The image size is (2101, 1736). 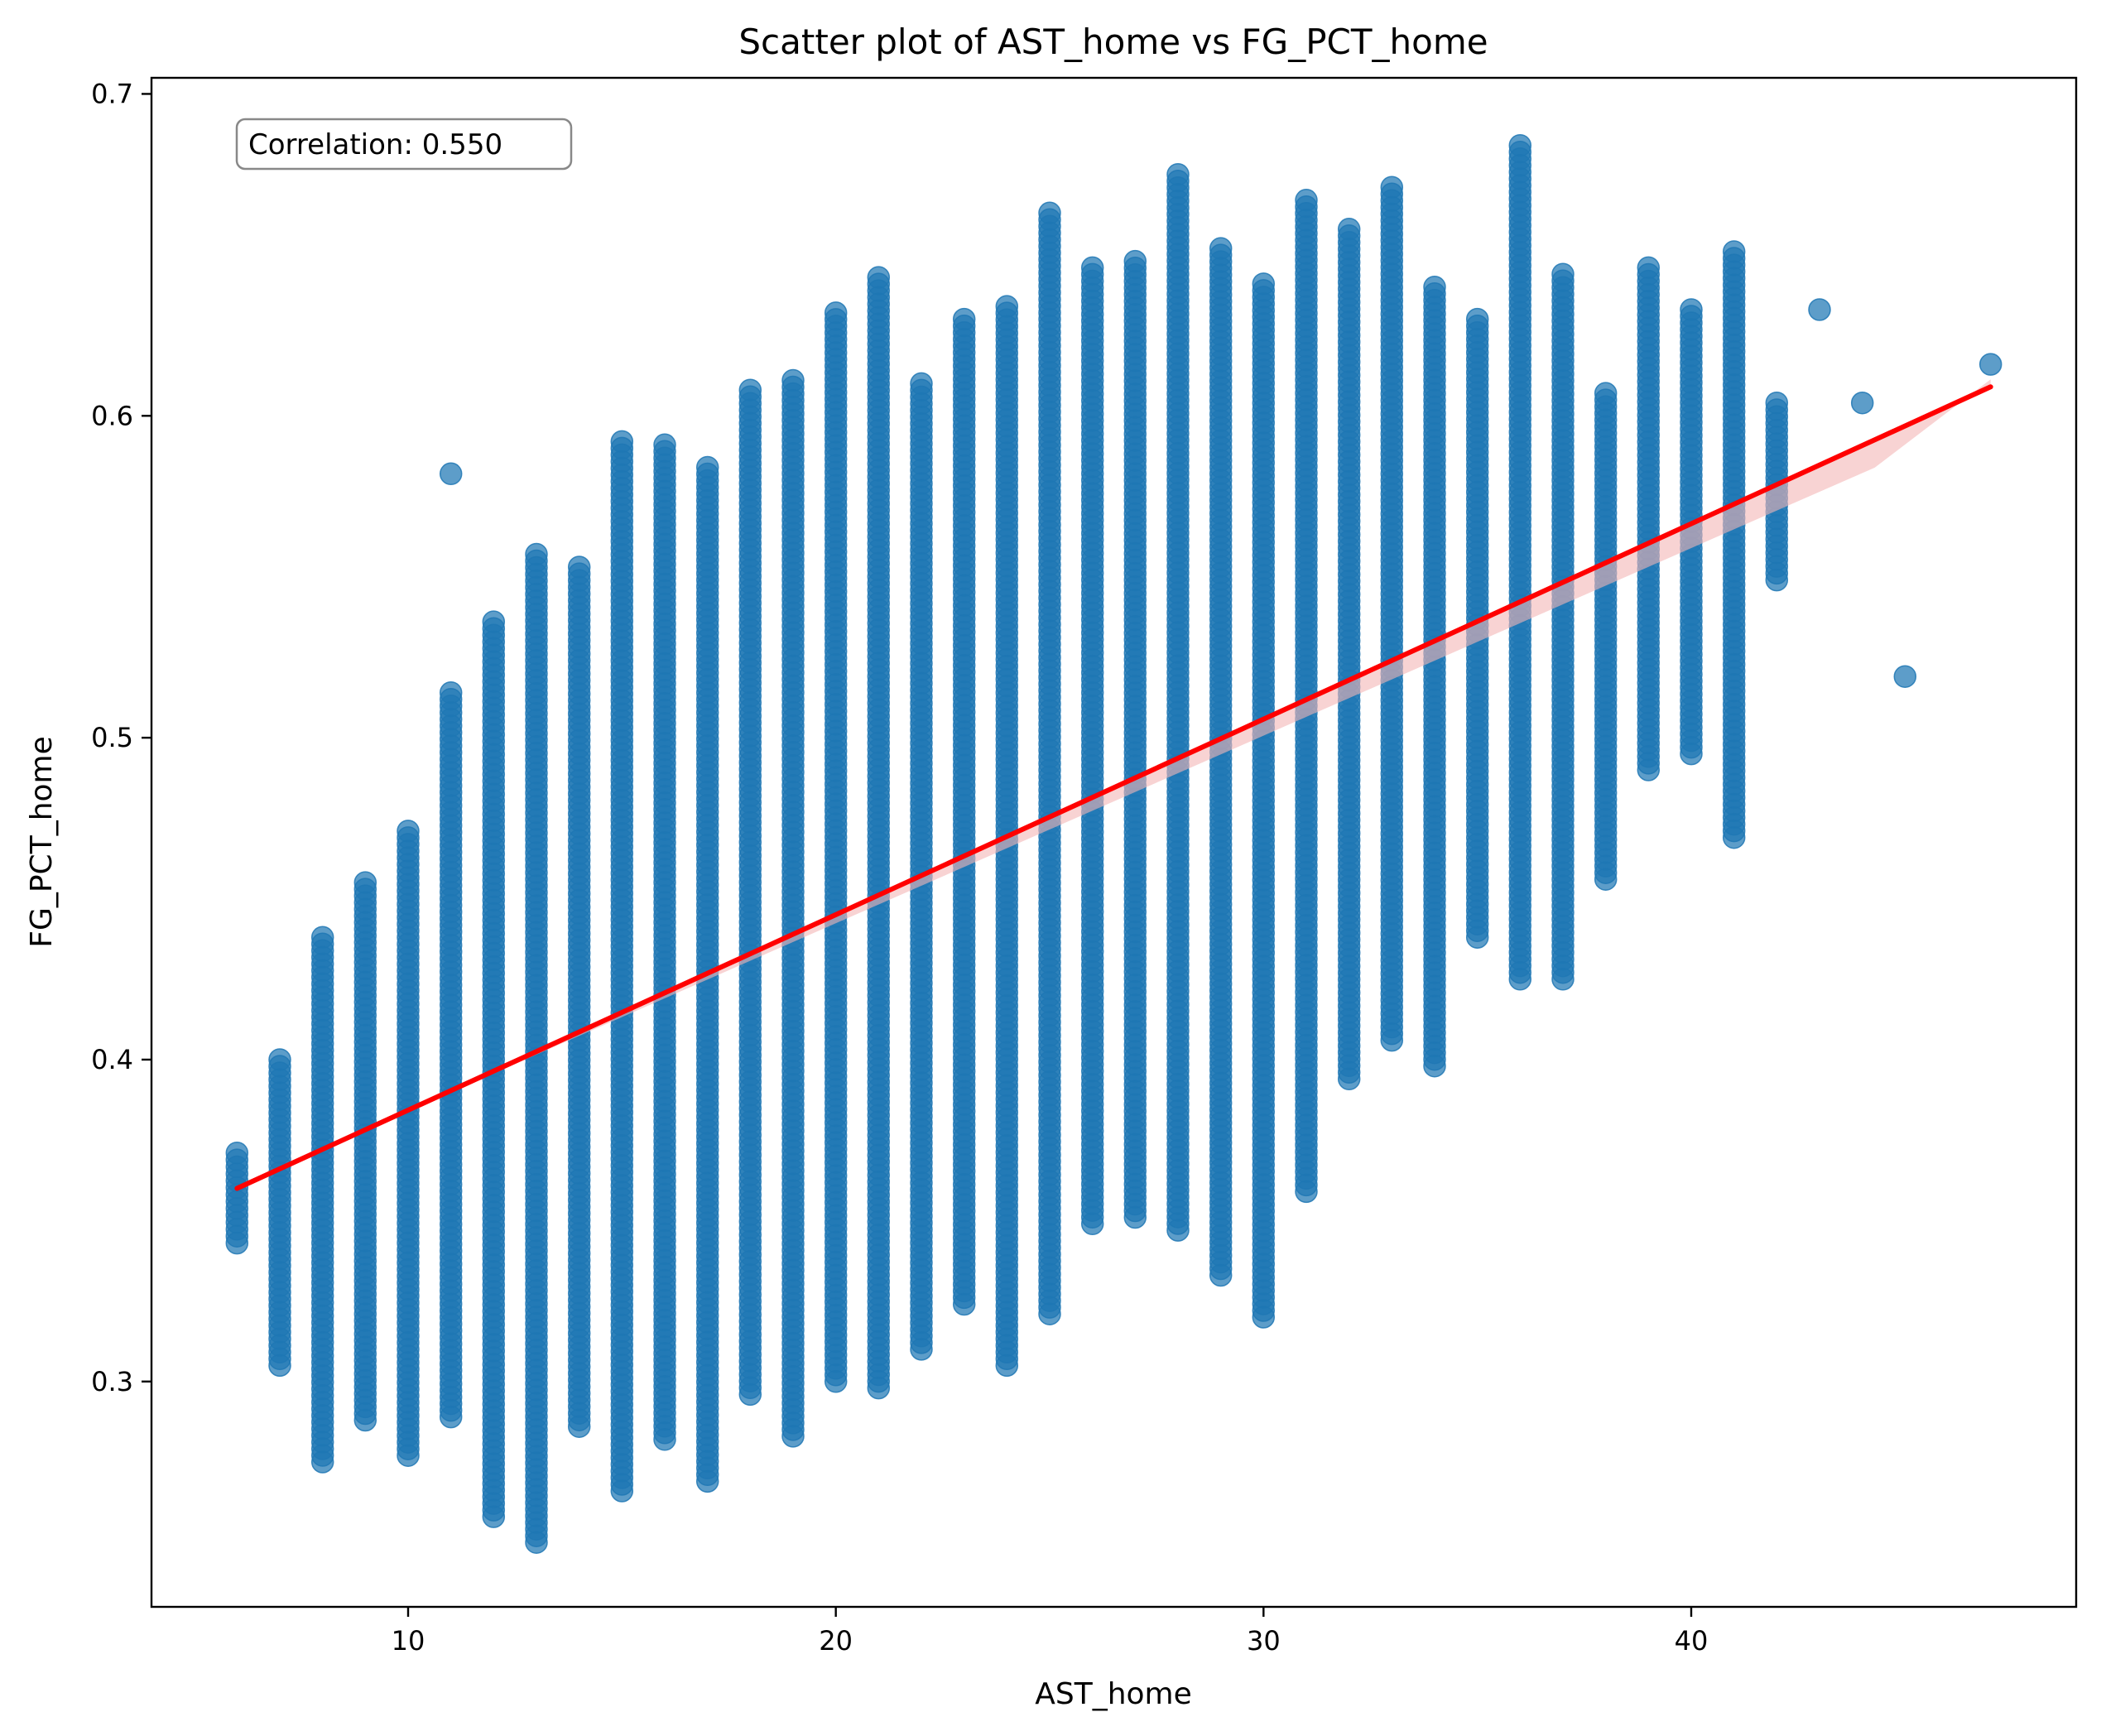 What do you see at coordinates (112, 1060) in the screenshot?
I see `y-tick-label: 0.4` at bounding box center [112, 1060].